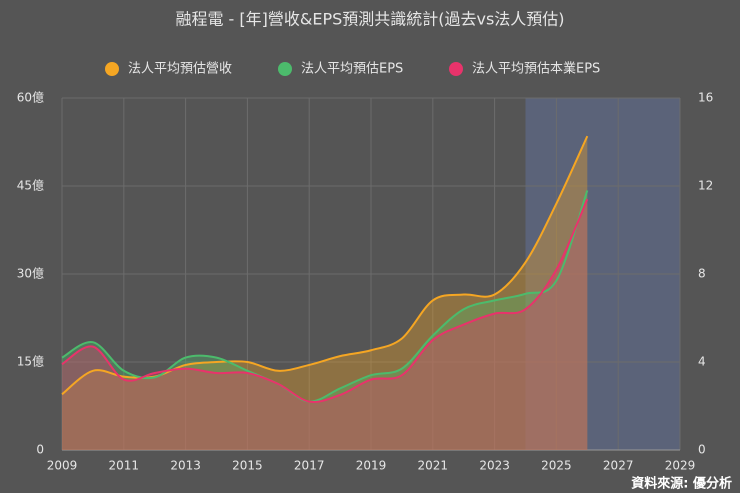  Describe the element at coordinates (30, 362) in the screenshot. I see `y-tick-label: 15億` at that location.